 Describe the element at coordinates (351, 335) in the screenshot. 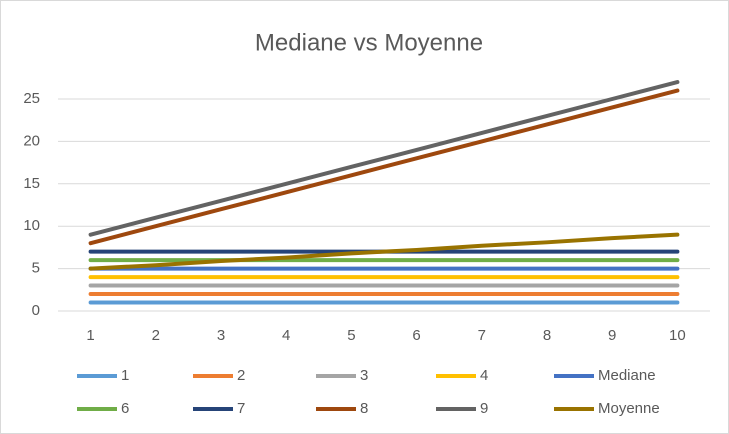

I see `x-tick-label: 5` at that location.